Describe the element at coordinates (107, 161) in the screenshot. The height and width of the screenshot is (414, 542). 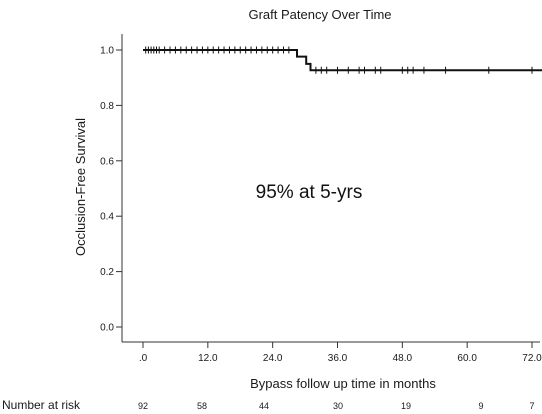
I see `y-tick-label: 0.6` at that location.